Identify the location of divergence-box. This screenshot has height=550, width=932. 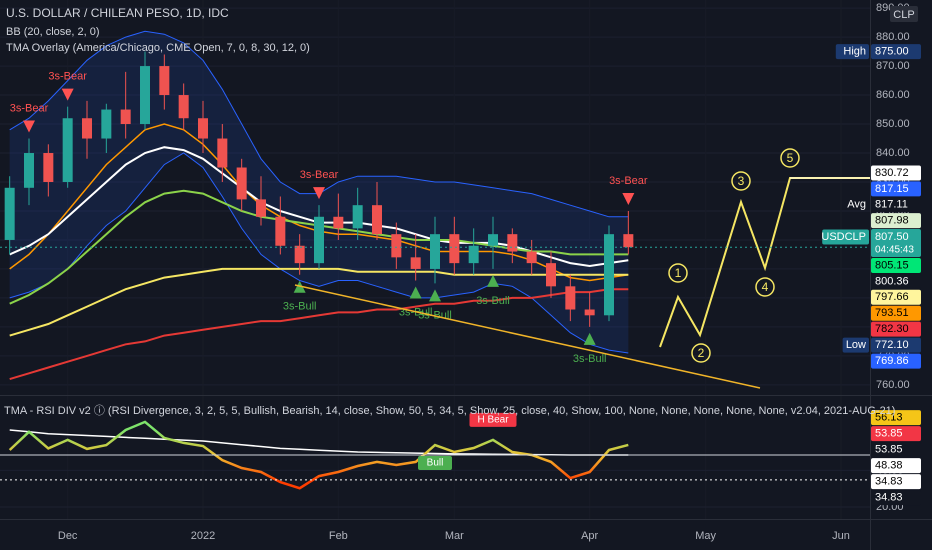
(435, 463).